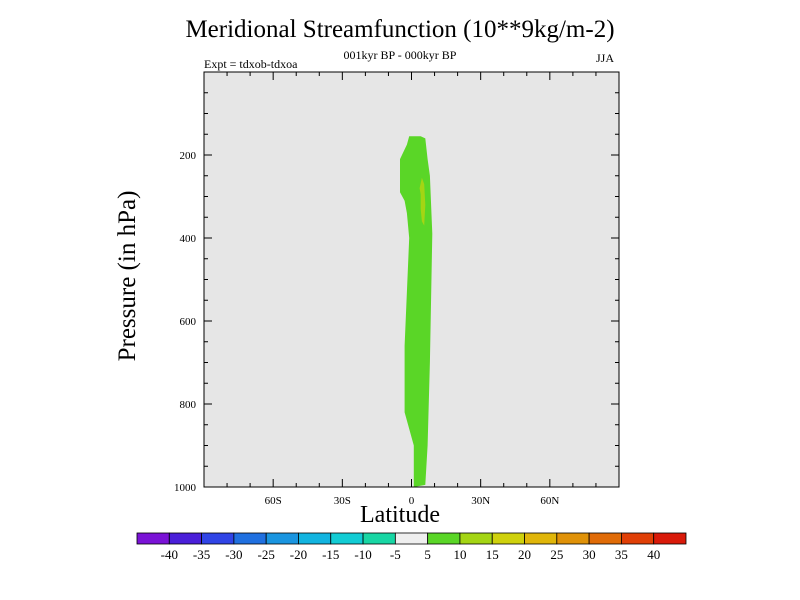 The image size is (800, 600). I want to click on colorbar-label: 15, so click(492, 554).